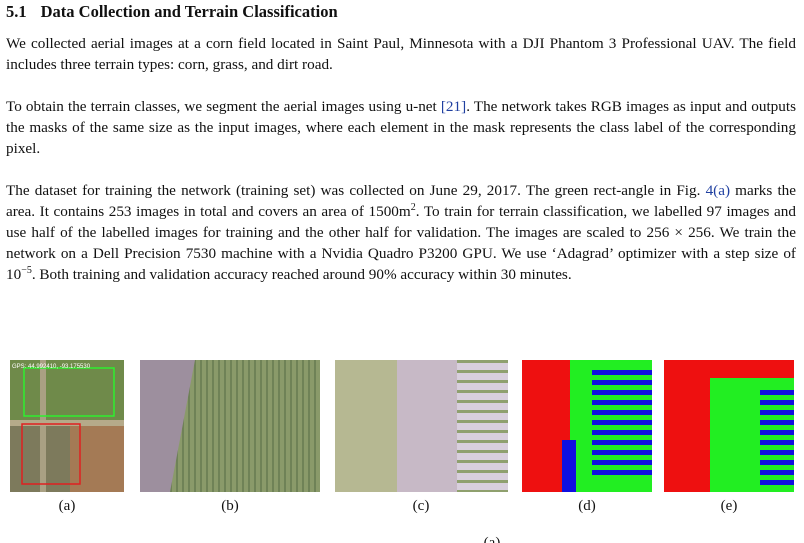  I want to click on superscript: 2, so click(413, 207).